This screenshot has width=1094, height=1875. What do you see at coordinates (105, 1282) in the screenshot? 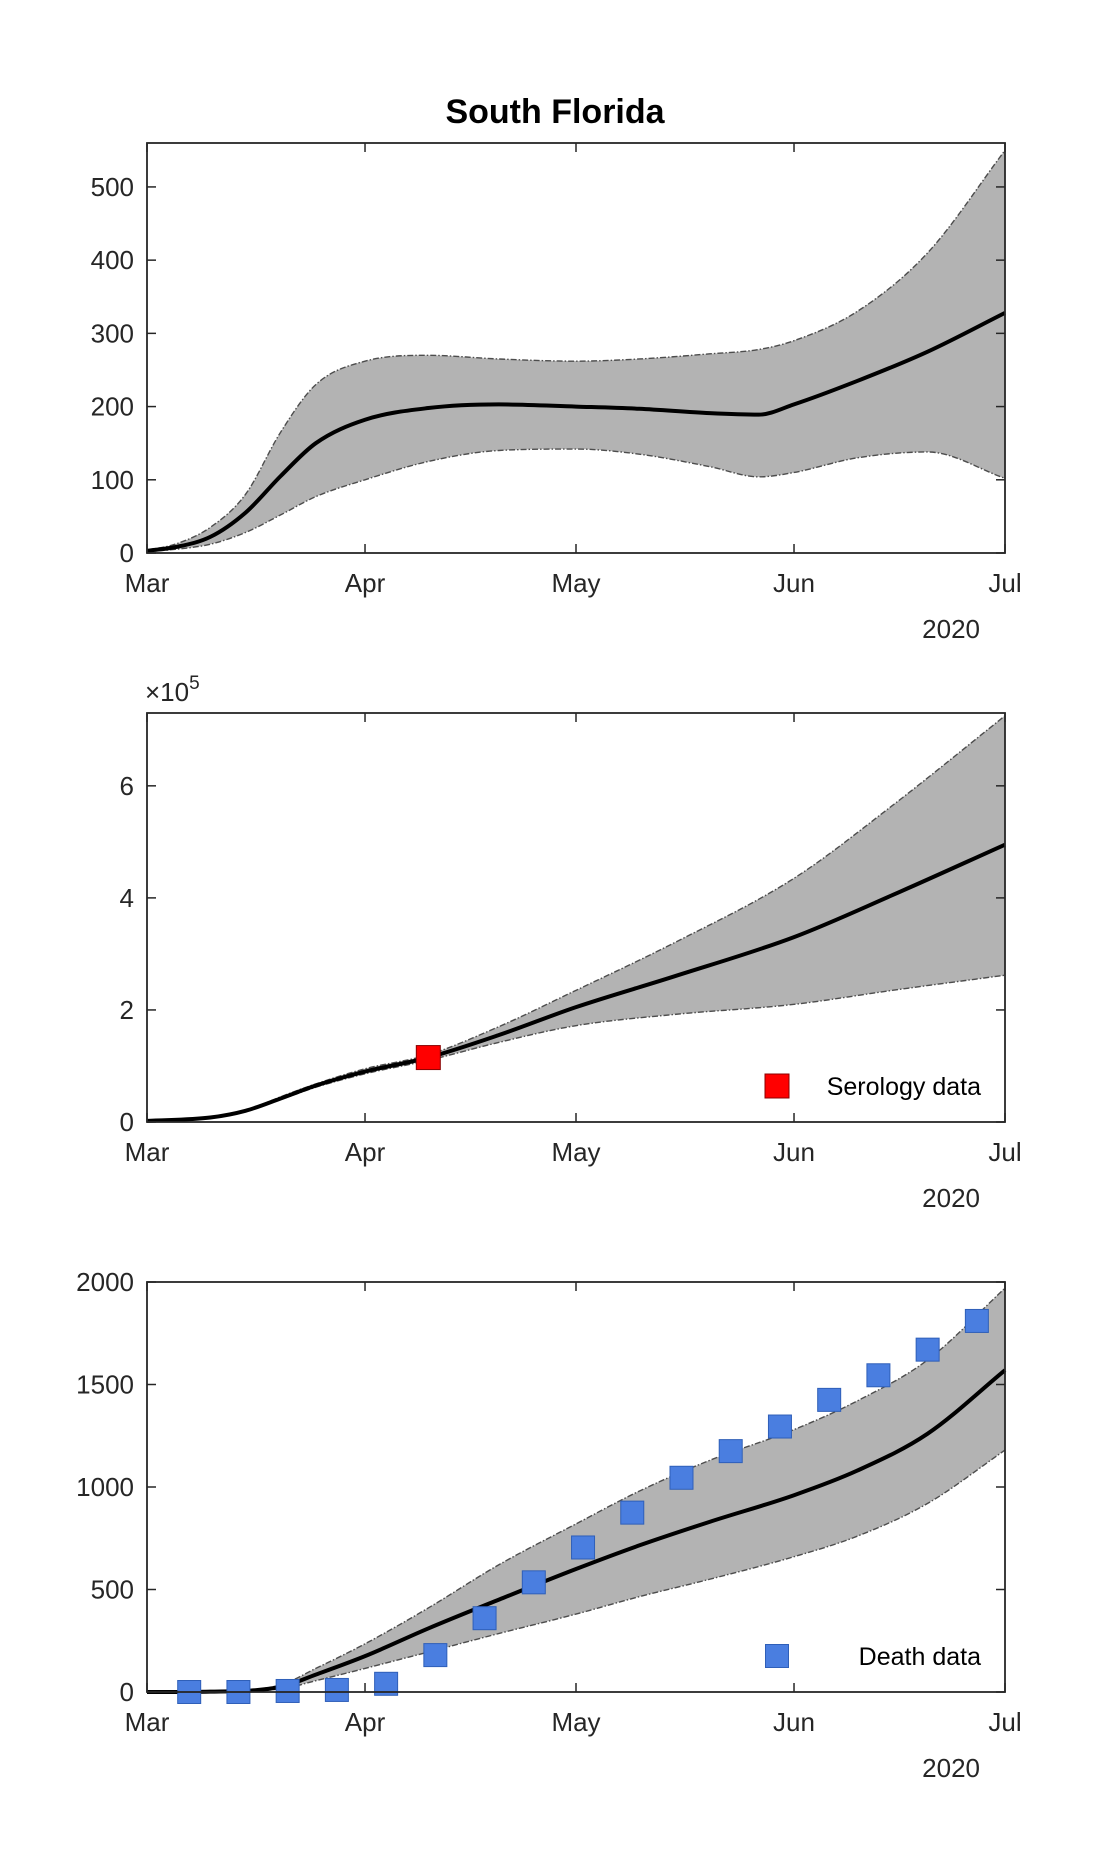
I see `y-tick-label: 2000` at bounding box center [105, 1282].